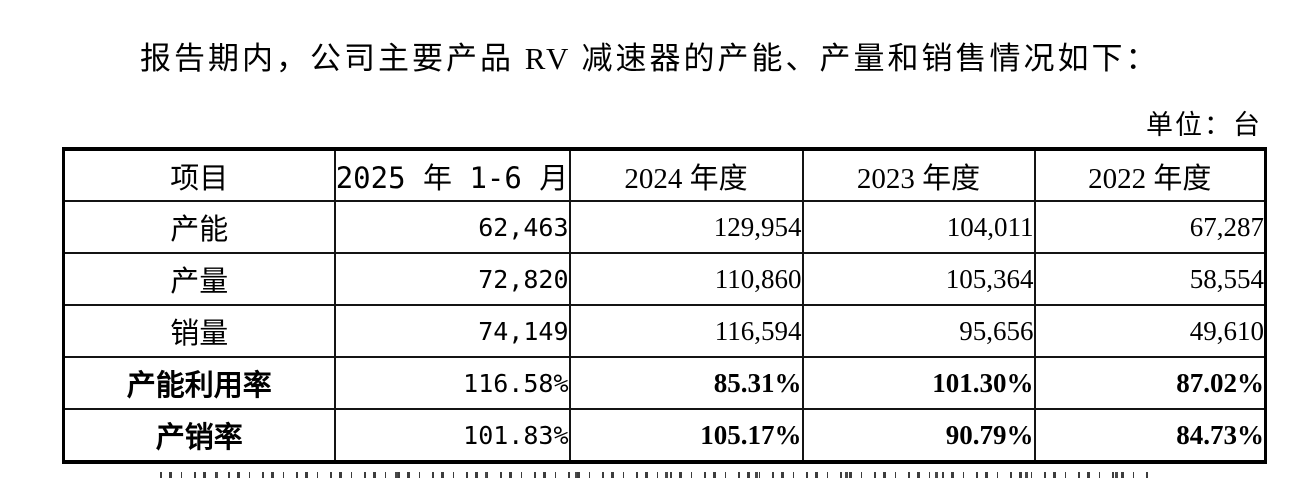 Image resolution: width=1304 pixels, height=478 pixels. What do you see at coordinates (452, 279) in the screenshot?
I see `cell-value: 72,820` at bounding box center [452, 279].